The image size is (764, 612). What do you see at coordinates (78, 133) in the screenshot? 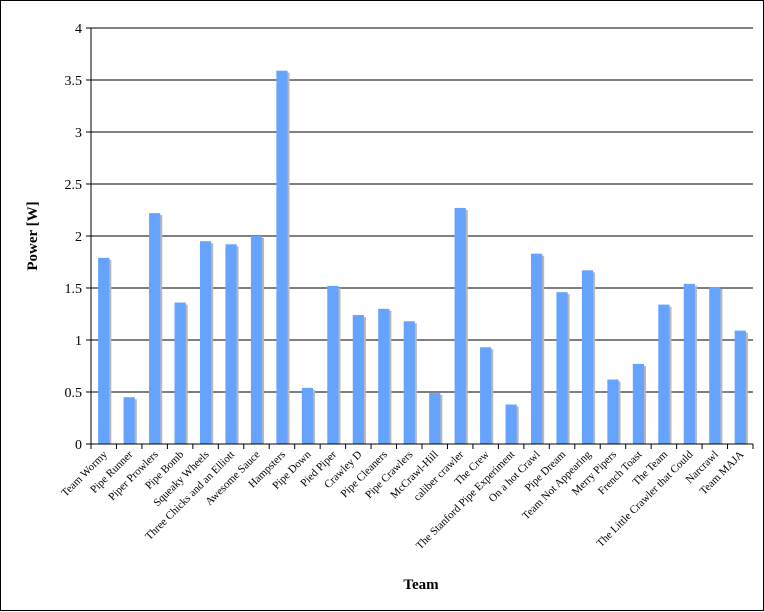
I see `y-tick-label: 3` at bounding box center [78, 133].